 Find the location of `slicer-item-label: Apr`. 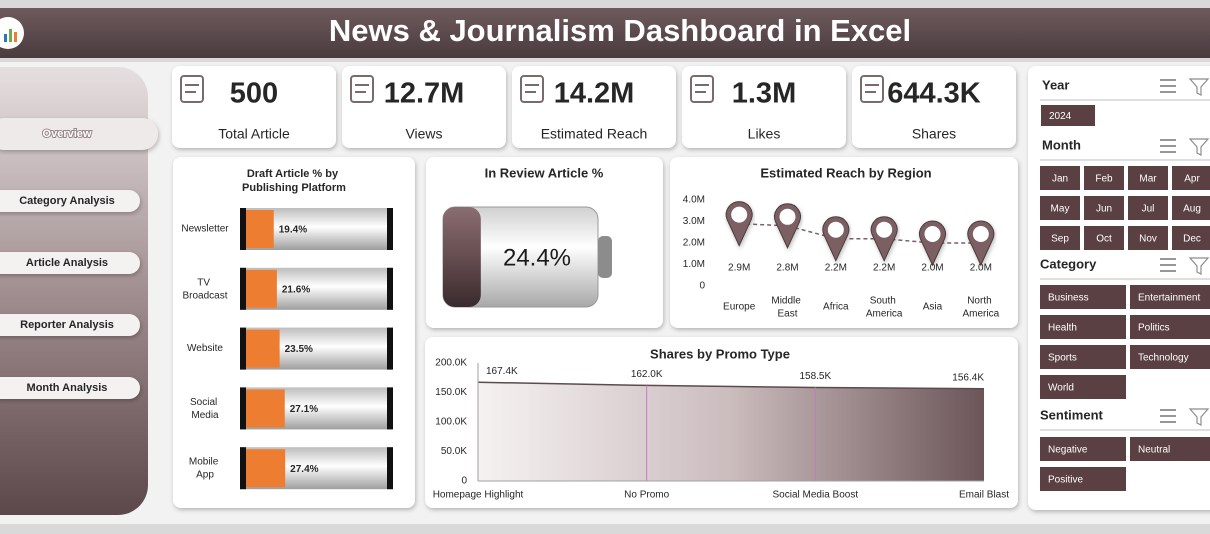

slicer-item-label: Apr is located at coordinates (1192, 179).